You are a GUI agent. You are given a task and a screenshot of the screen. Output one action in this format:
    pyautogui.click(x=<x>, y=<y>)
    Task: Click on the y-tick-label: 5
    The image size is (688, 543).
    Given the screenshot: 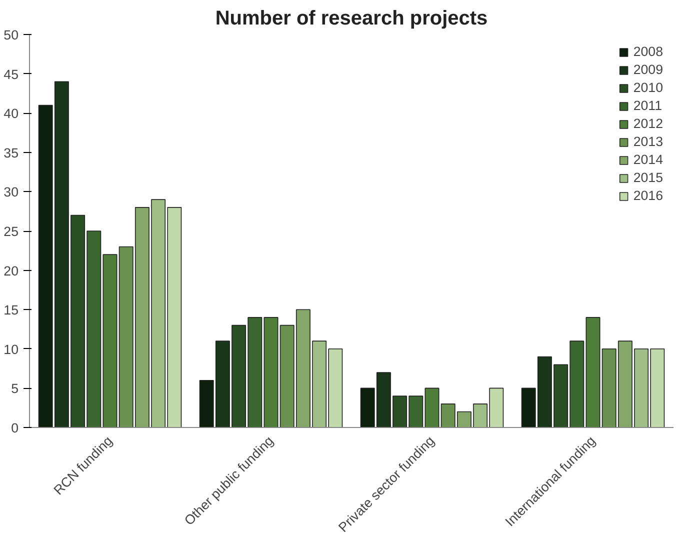 What is the action you would take?
    pyautogui.click(x=15, y=388)
    